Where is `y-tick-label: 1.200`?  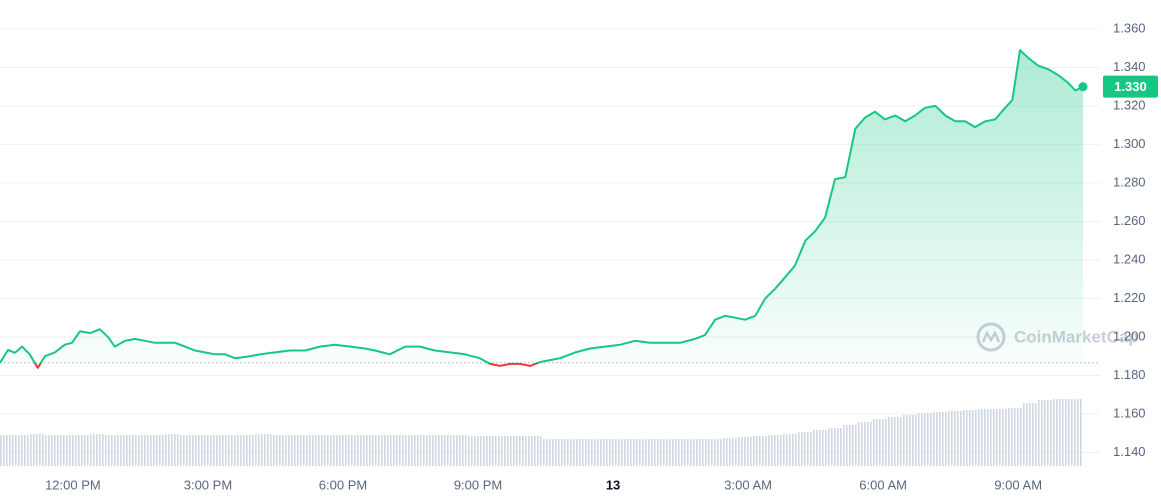 y-tick-label: 1.200 is located at coordinates (1129, 335).